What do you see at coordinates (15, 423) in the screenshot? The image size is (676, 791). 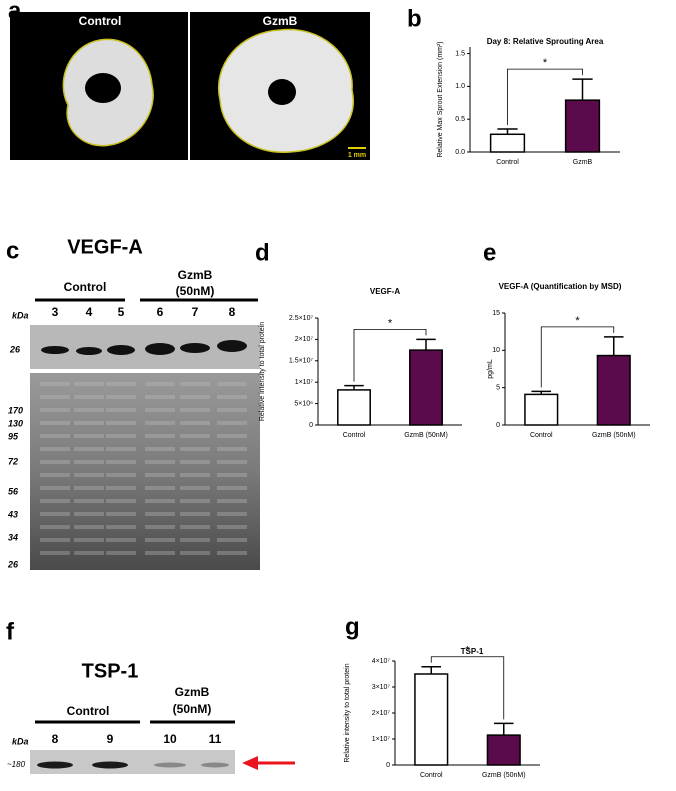 I see `marker-label: 130` at bounding box center [15, 423].